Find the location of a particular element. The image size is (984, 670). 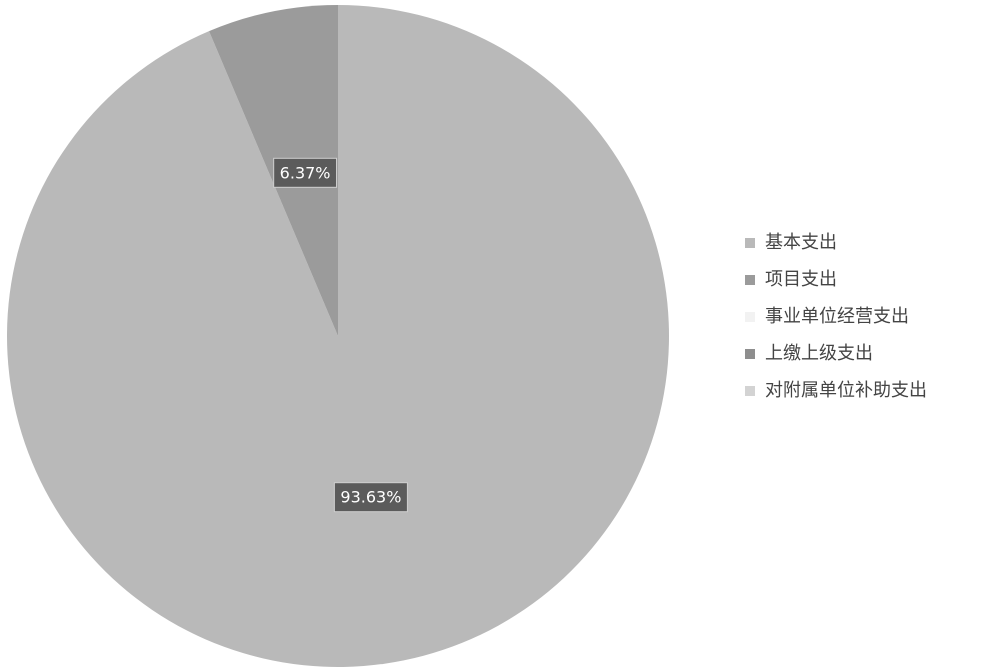

legend-text: 基本支出 is located at coordinates (801, 242).